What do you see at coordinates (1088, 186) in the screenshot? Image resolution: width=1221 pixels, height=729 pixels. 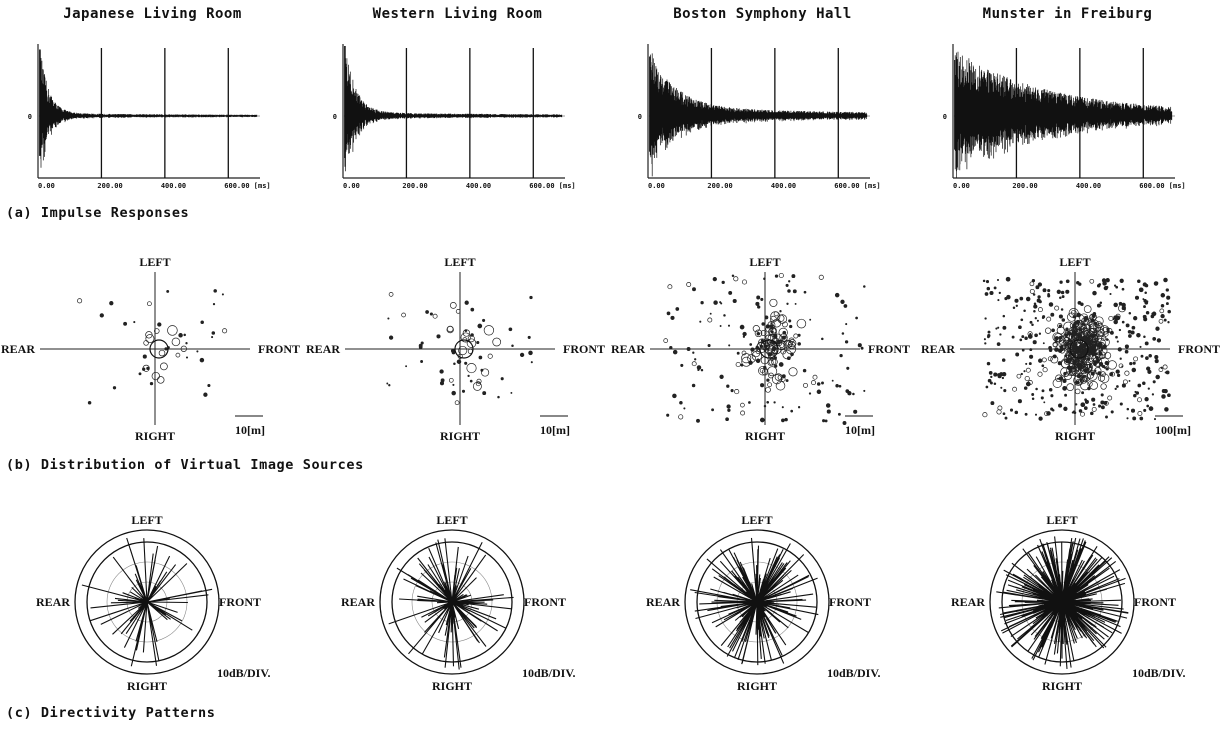 I see `impulse-tick-label: 400.00` at bounding box center [1088, 186].